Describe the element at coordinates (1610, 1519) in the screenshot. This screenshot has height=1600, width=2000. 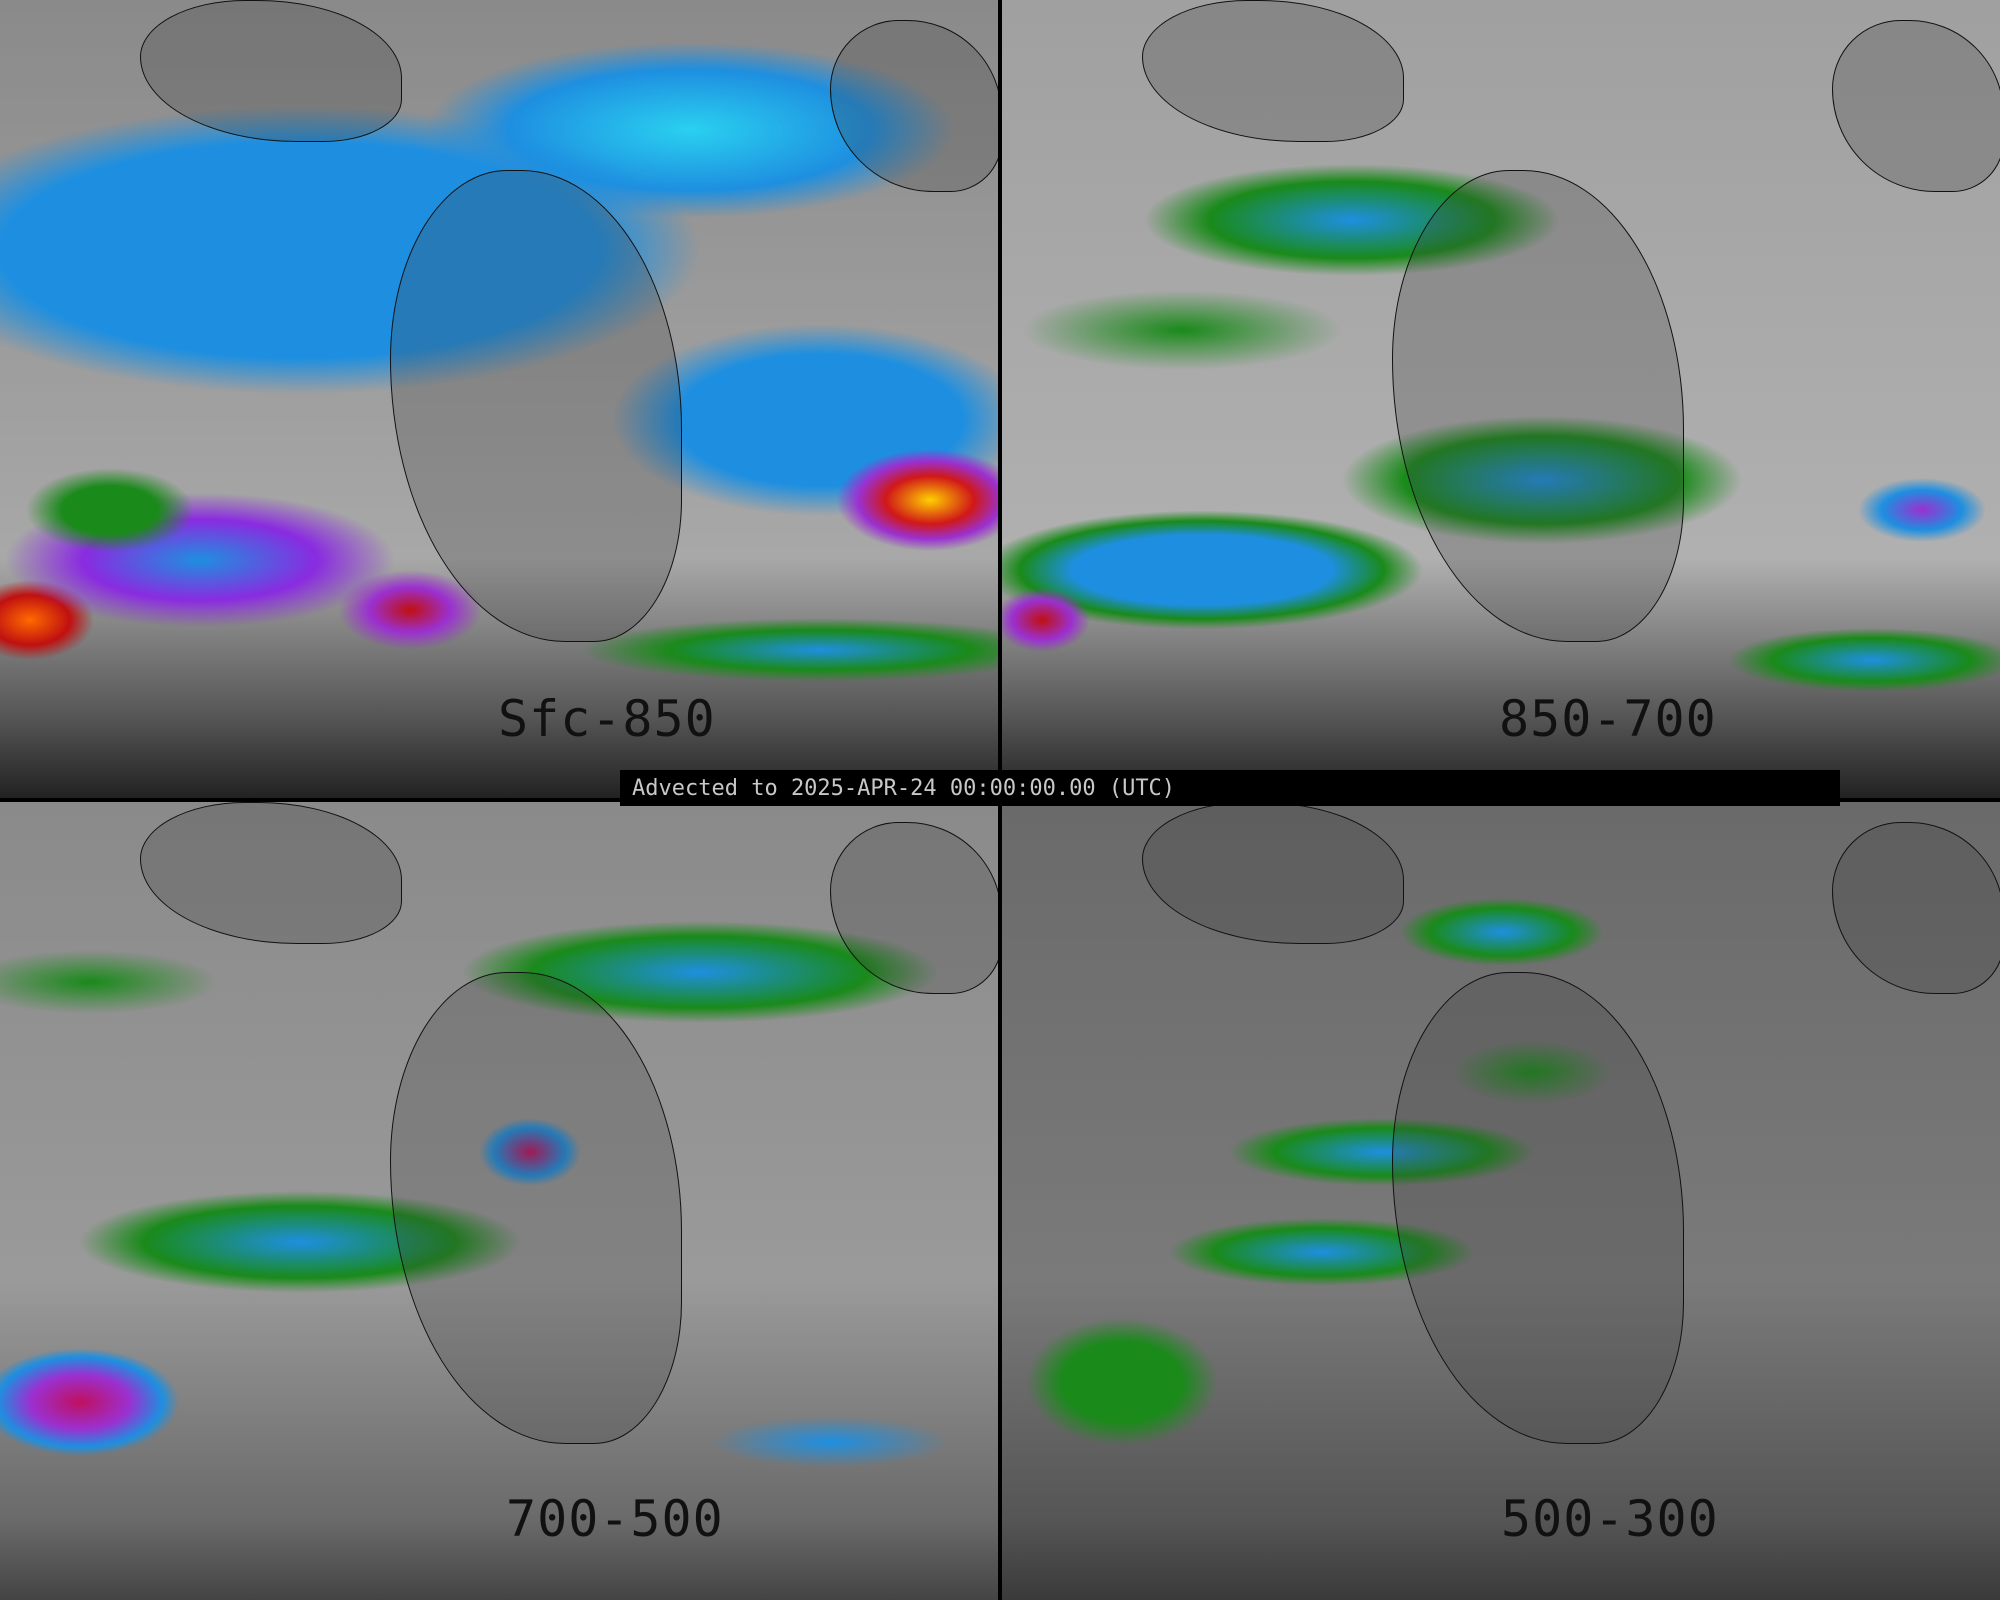
I see `panel-label: 500-300` at that location.